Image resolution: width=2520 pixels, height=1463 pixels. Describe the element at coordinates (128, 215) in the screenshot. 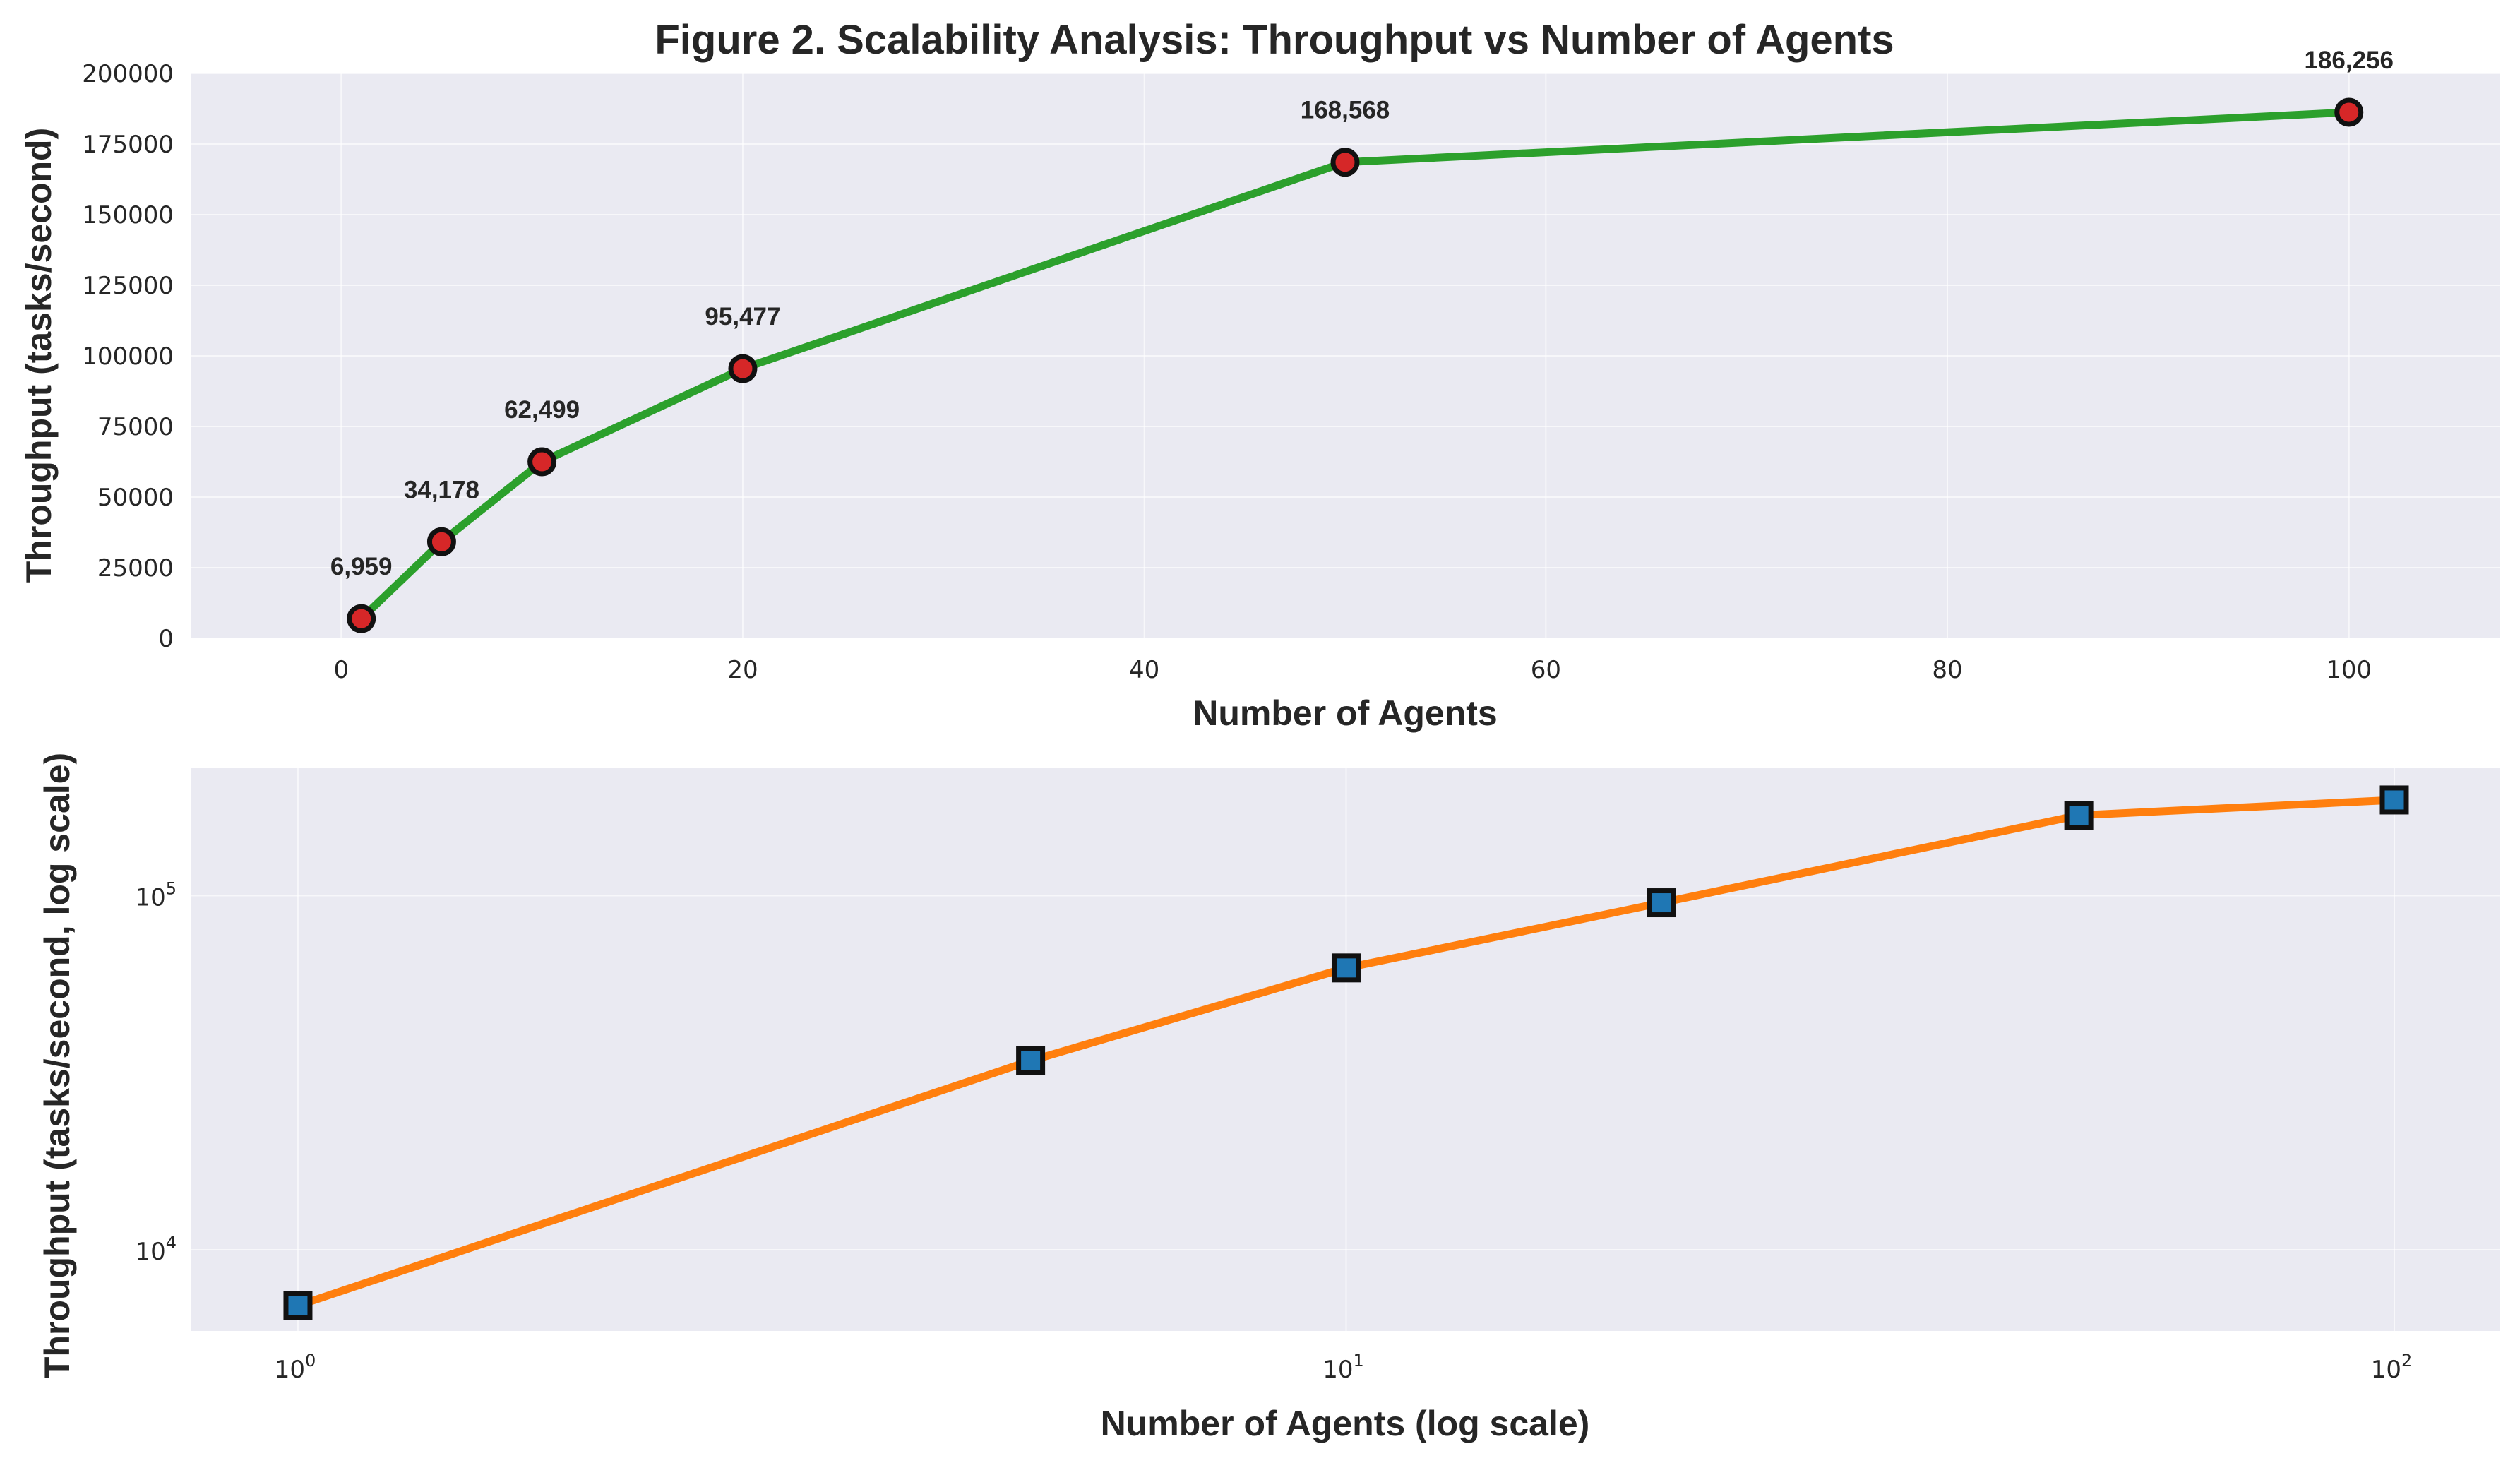

I see `top-y-tick-label: 150000` at that location.